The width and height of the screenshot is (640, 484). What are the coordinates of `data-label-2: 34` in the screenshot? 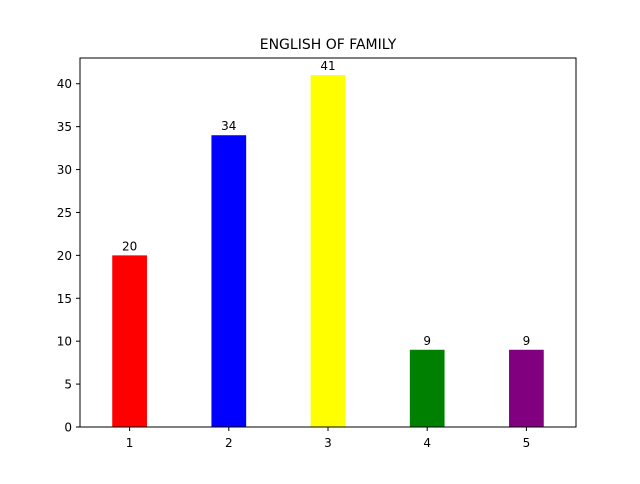 It's located at (228, 126).